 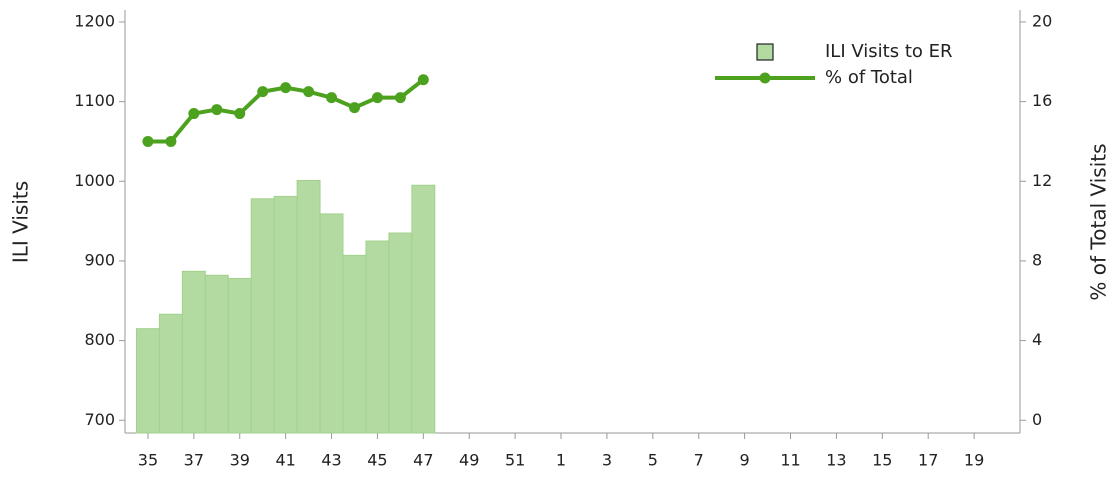 What do you see at coordinates (790, 460) in the screenshot?
I see `x-tick-label: 11` at bounding box center [790, 460].